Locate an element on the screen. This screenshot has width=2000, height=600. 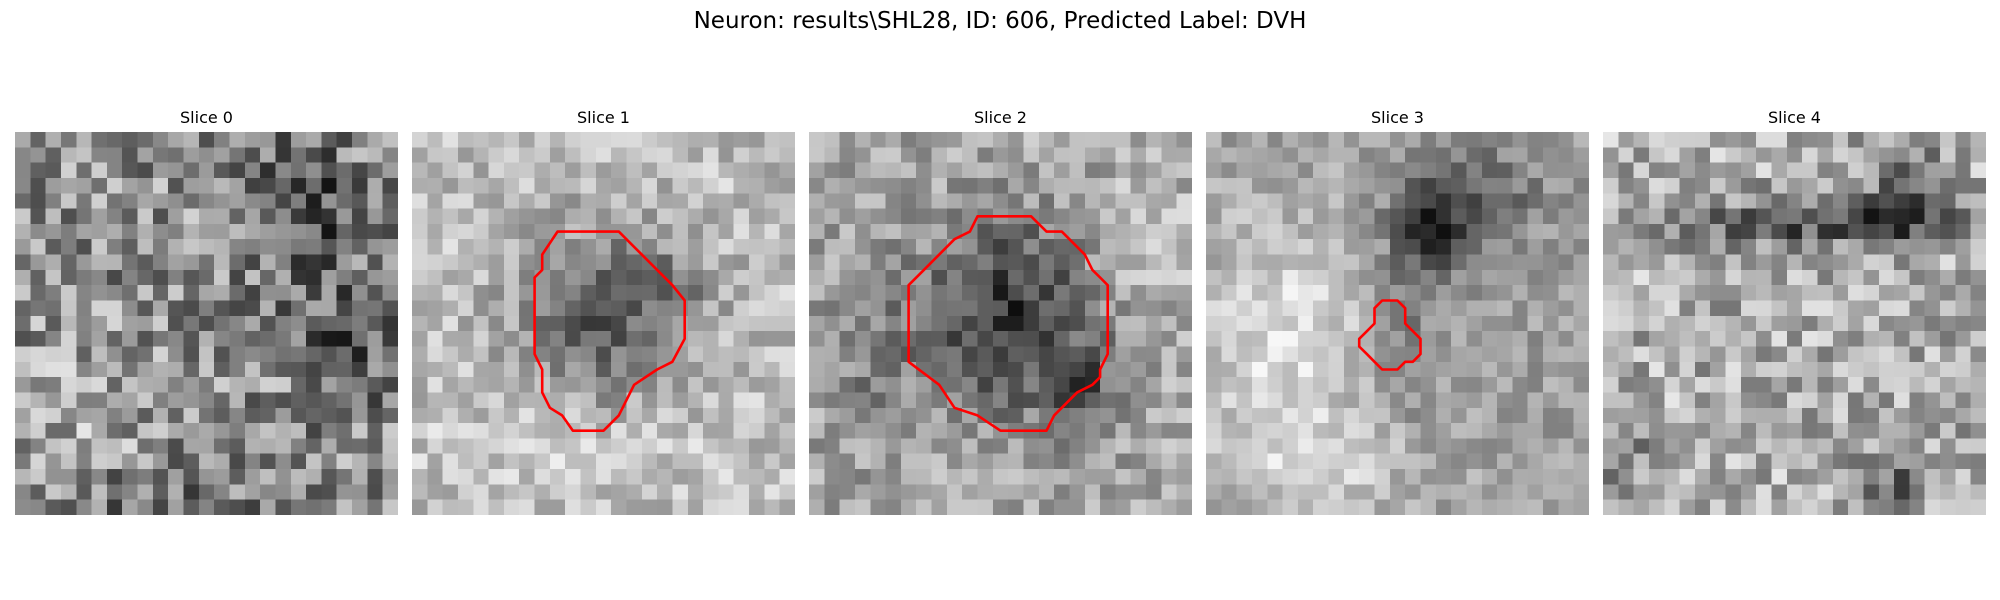
slice-panel-3: Slice 3 is located at coordinates (1397, 311).